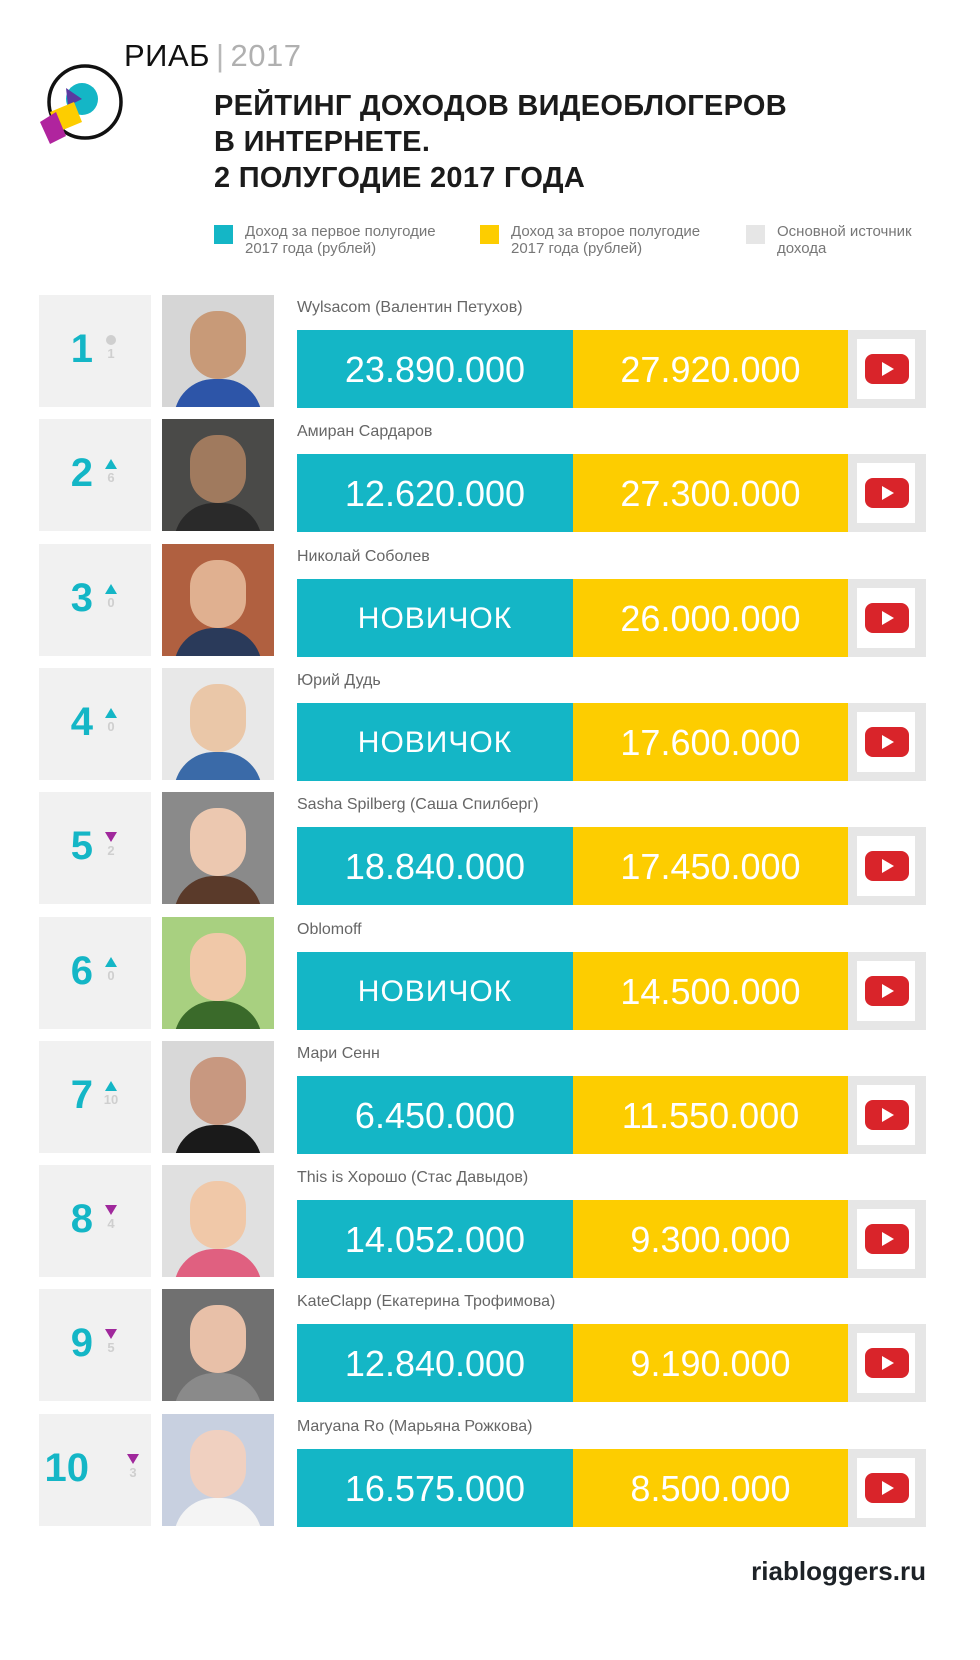  I want to click on rank-change: 3, so click(133, 1467).